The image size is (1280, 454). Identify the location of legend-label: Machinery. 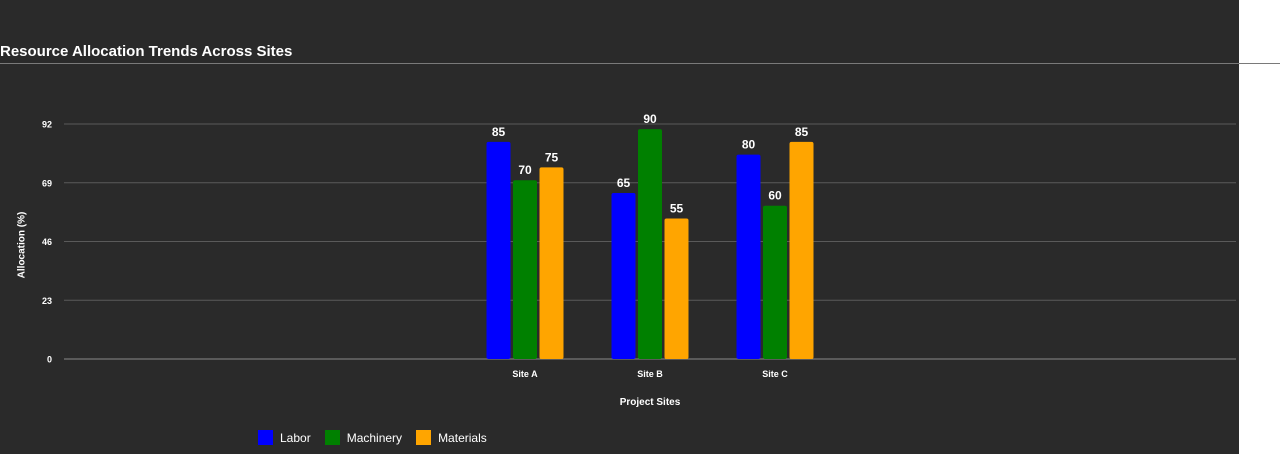
(374, 437).